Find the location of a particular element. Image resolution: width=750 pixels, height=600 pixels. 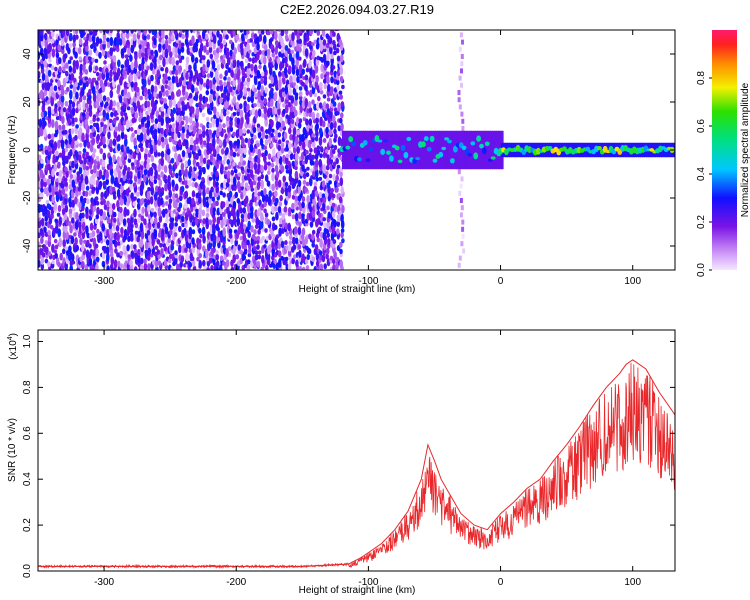

colorbar-tick-label: 0.8 is located at coordinates (701, 78).